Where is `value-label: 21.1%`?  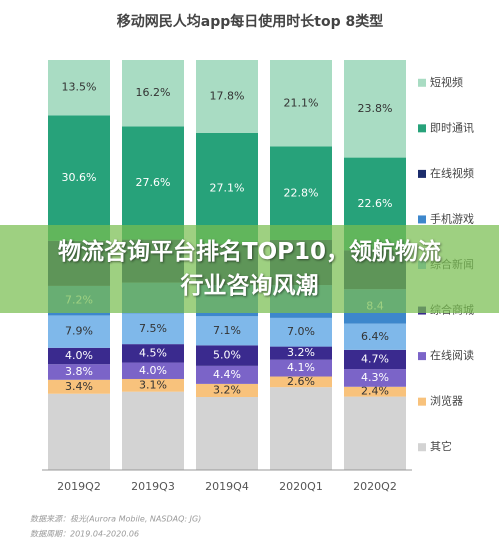
value-label: 21.1% is located at coordinates (301, 102).